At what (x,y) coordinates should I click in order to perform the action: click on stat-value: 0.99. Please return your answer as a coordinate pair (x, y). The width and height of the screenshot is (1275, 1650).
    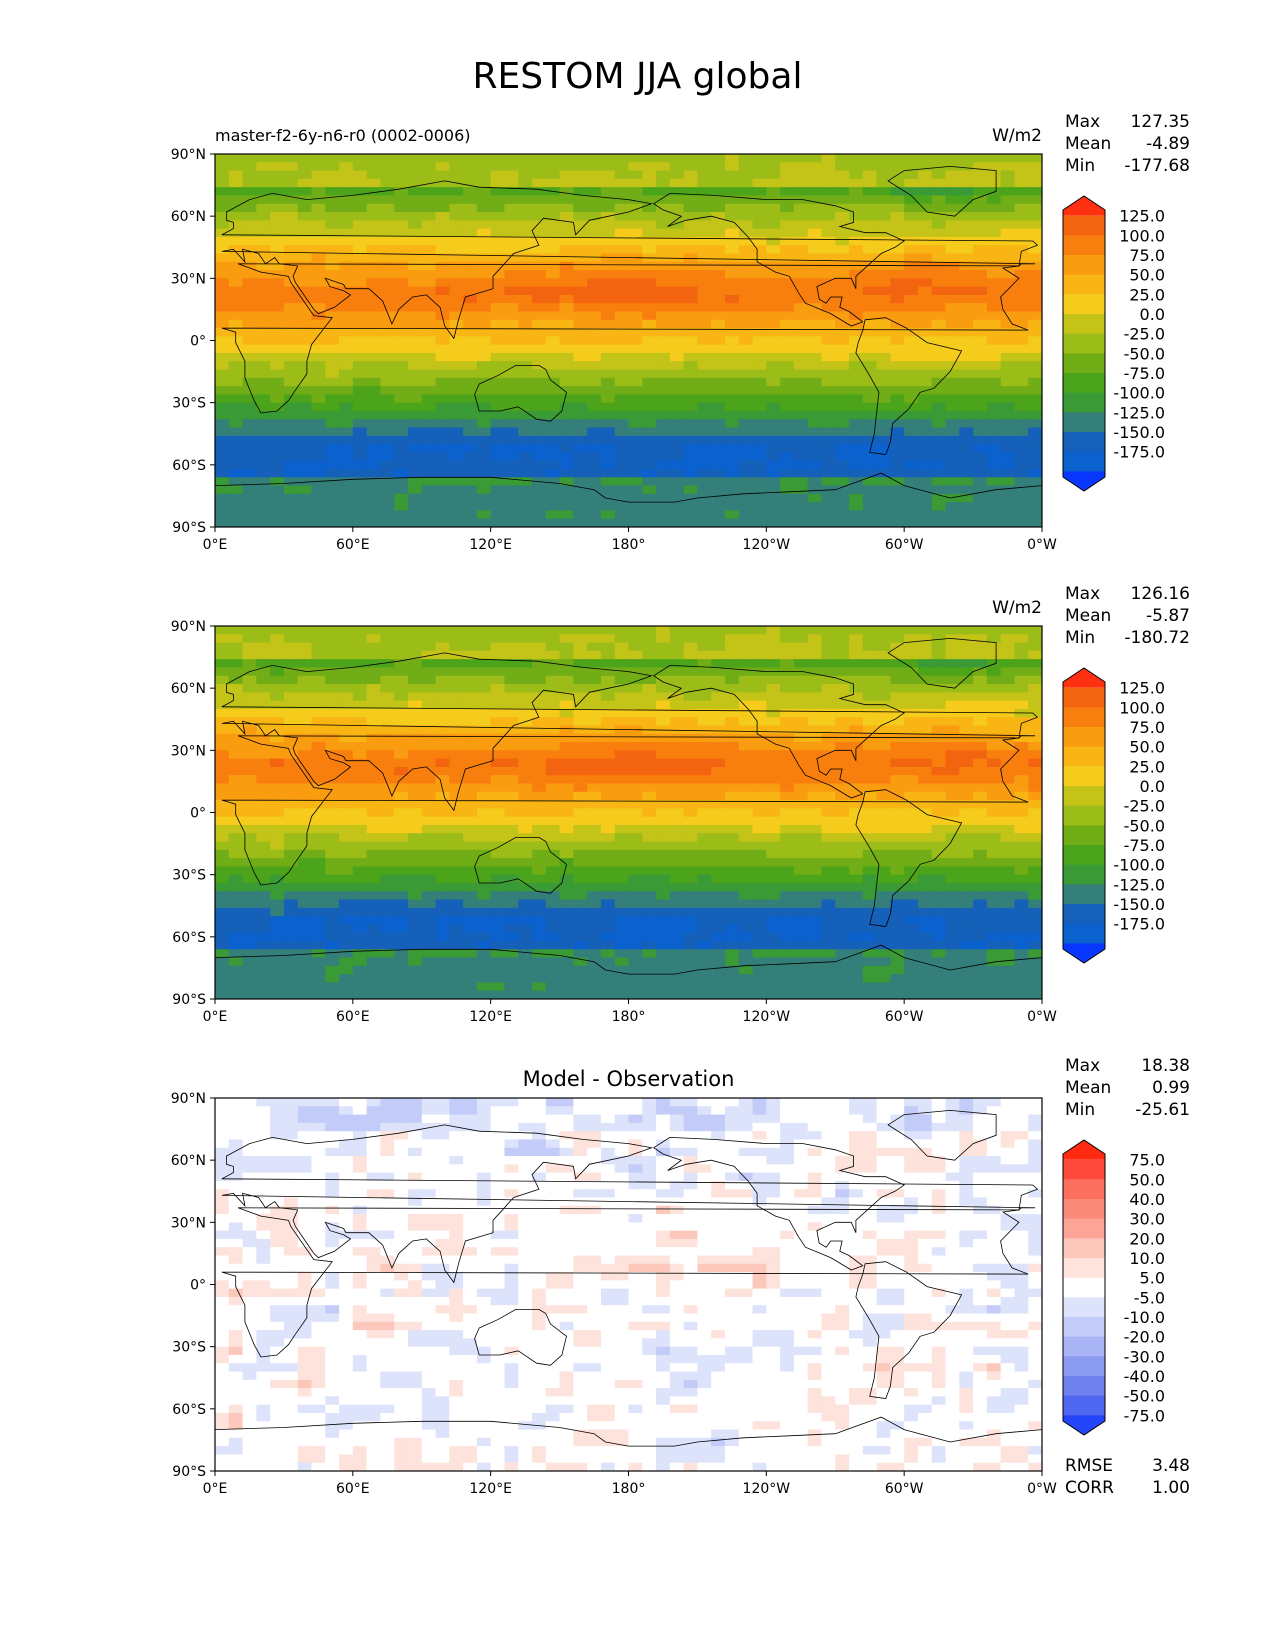
    Looking at the image, I should click on (1171, 1088).